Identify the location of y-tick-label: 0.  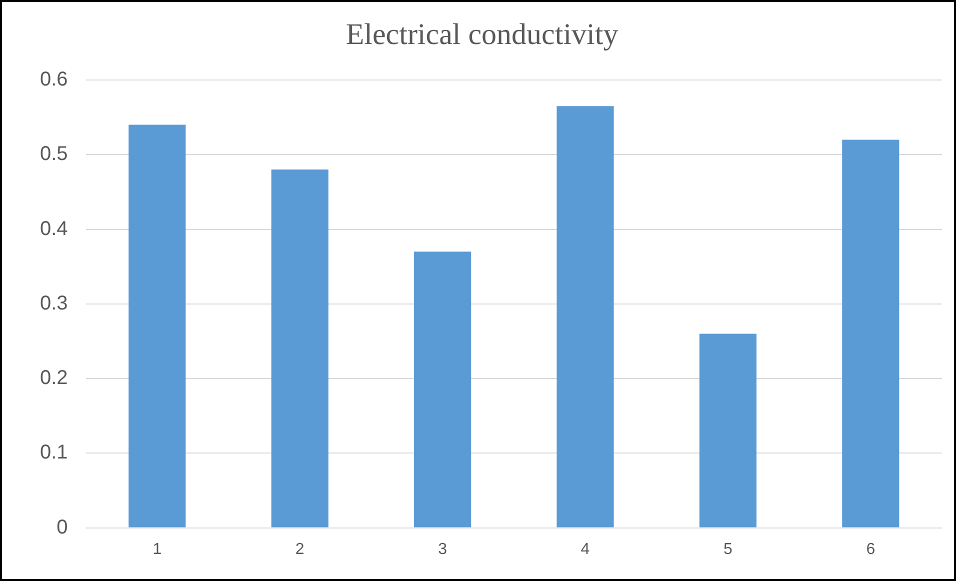
(62, 527).